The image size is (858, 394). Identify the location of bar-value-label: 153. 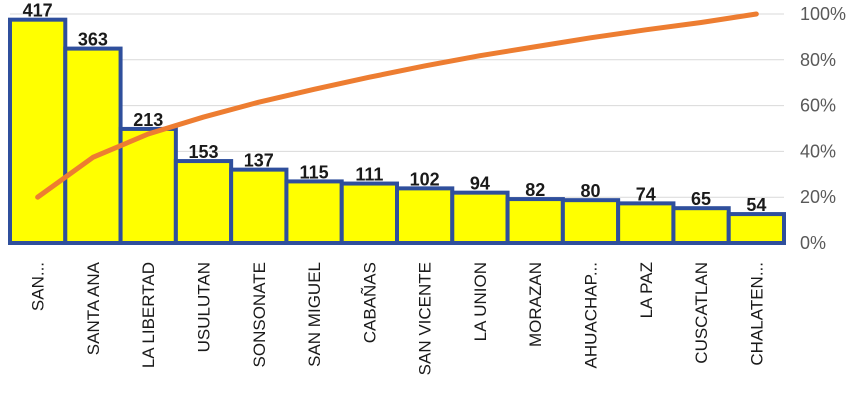
(203, 152).